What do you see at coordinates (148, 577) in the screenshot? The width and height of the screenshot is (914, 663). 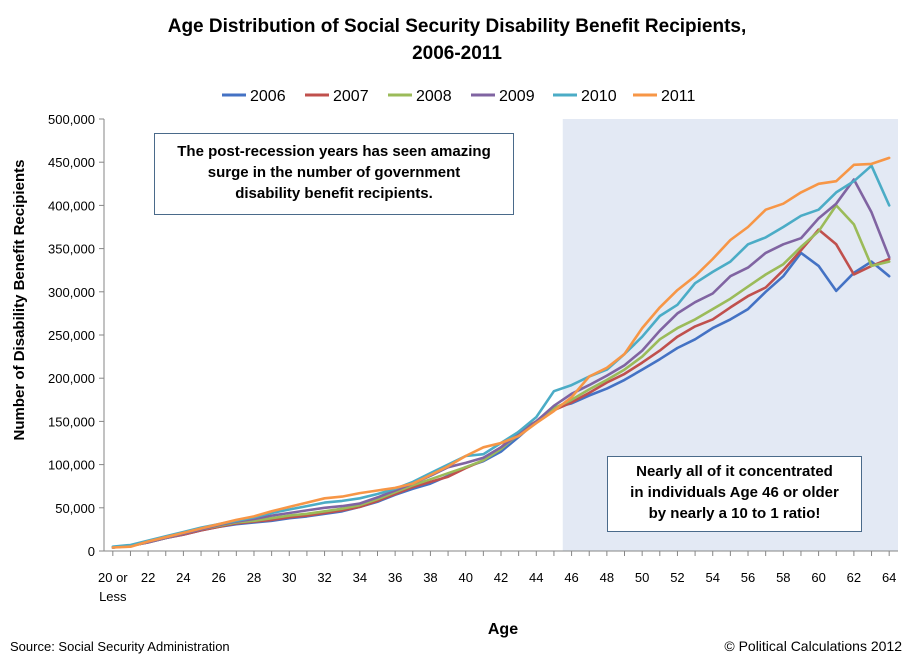 I see `x-tick-label: 22` at bounding box center [148, 577].